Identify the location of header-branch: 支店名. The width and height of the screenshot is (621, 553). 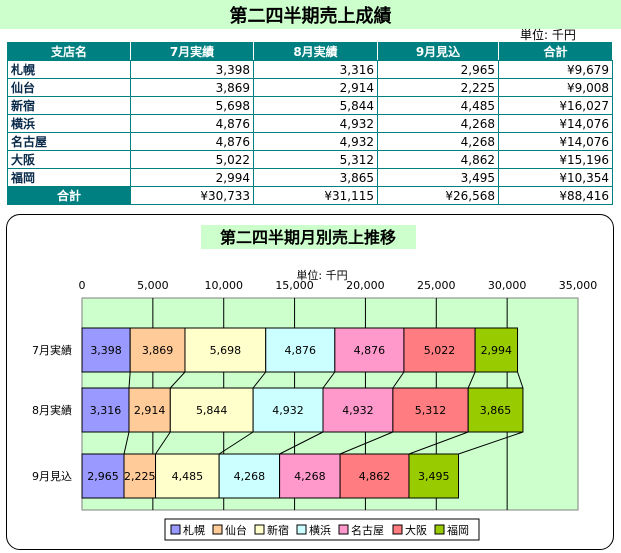
(69, 51).